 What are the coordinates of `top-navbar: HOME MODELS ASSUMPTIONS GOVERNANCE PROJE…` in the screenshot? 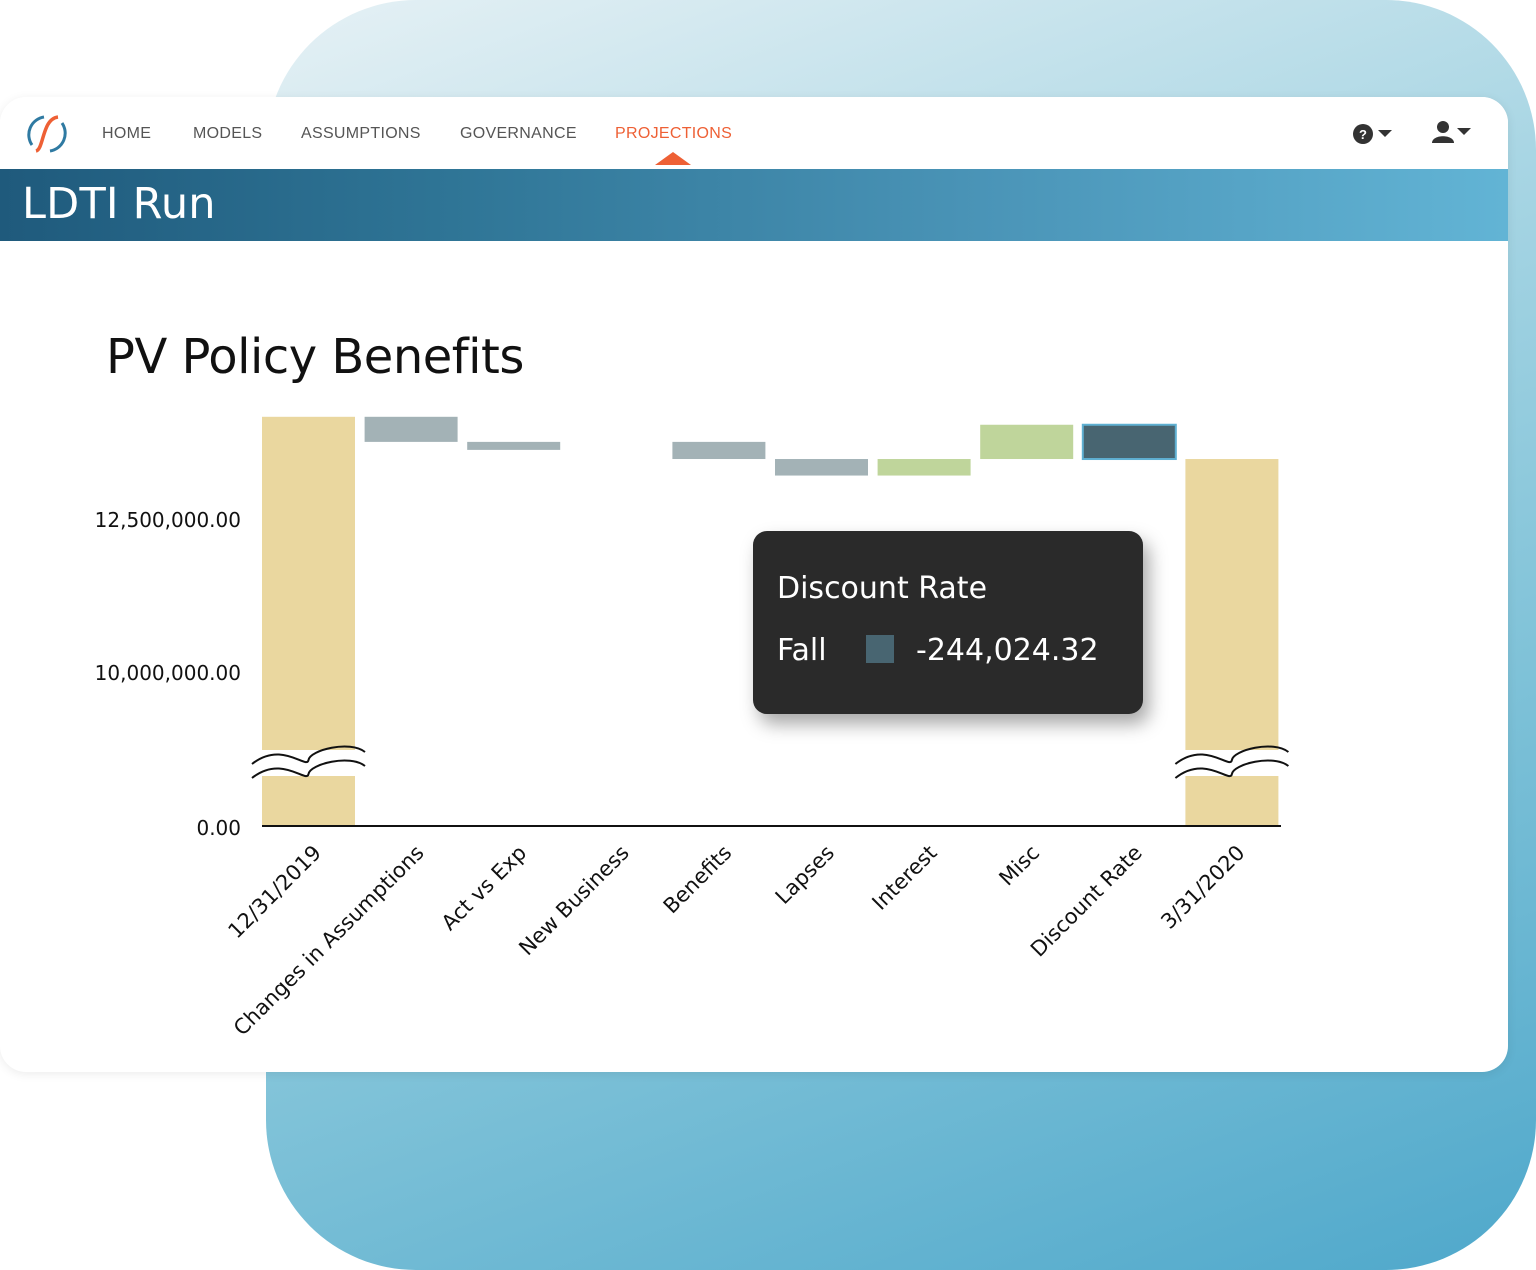 It's located at (754, 133).